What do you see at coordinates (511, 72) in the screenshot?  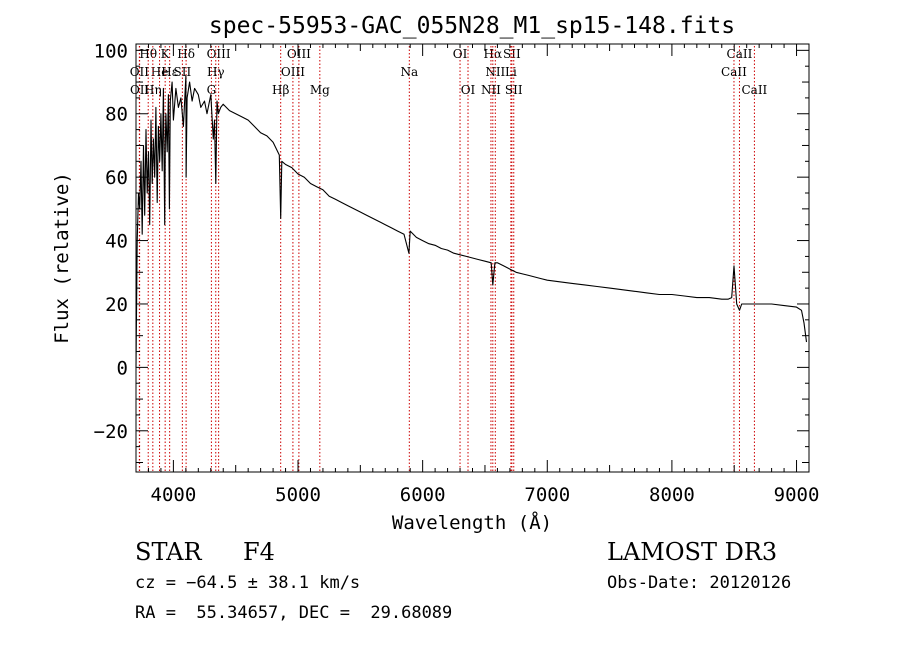 I see `spectral-line-label: Li` at bounding box center [511, 72].